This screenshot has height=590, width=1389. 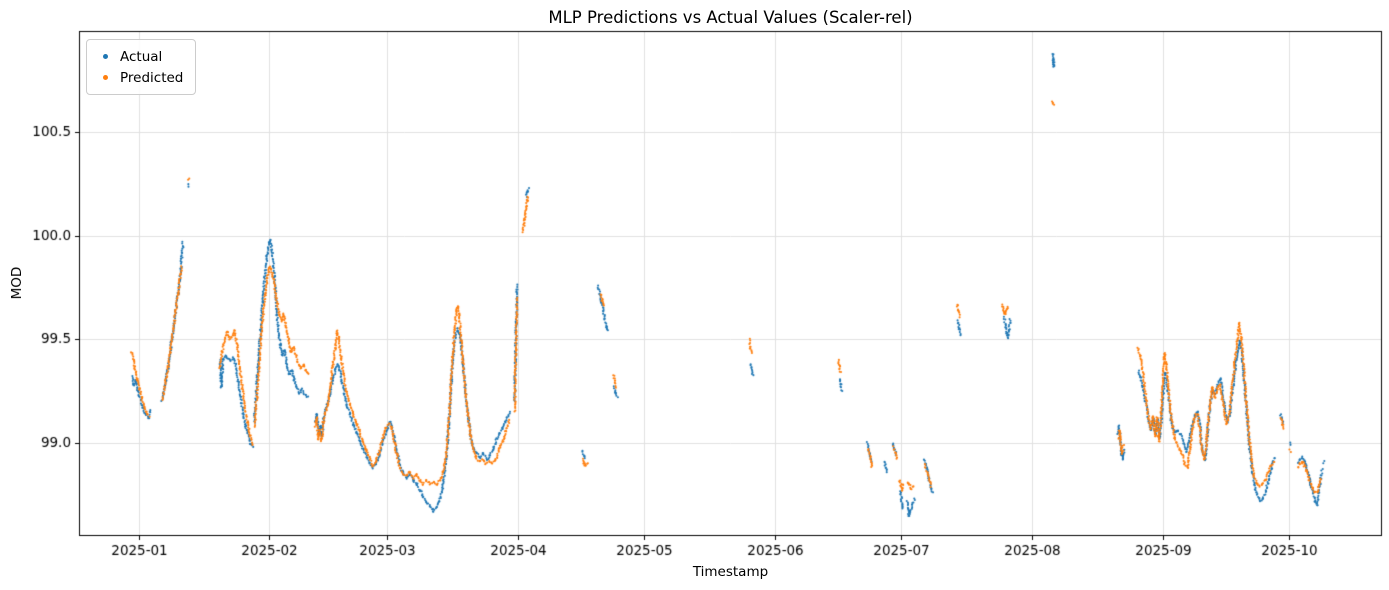 I want to click on x-axis-label: Timestamp, so click(x=730, y=572).